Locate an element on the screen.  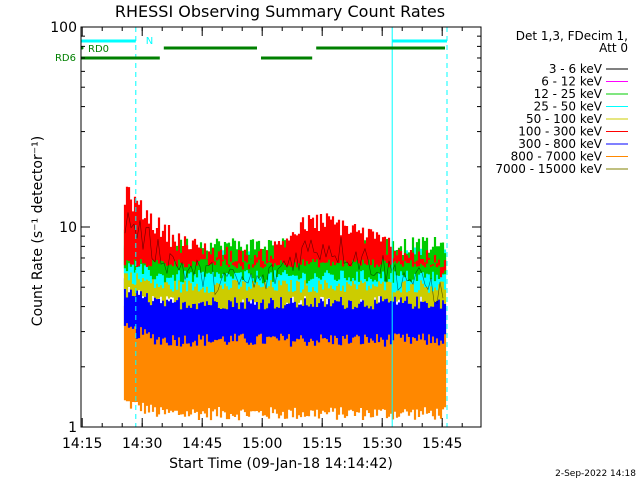
x-axis-label: Start Time (09-Jan-18 14:14:42) is located at coordinates (281, 464).